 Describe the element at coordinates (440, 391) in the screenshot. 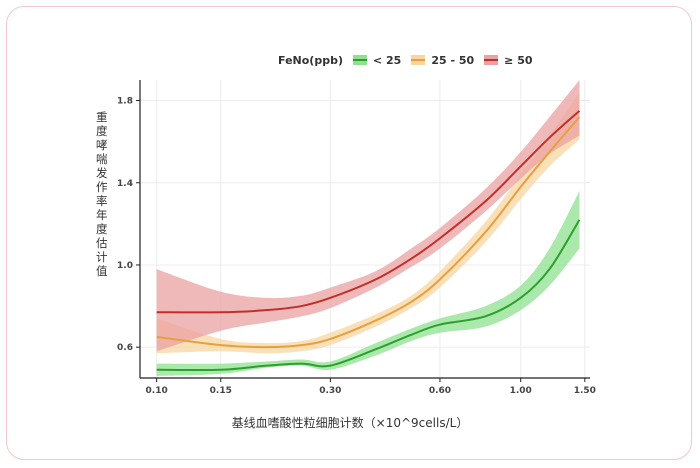

I see `x-tick-label: 0.60` at that location.